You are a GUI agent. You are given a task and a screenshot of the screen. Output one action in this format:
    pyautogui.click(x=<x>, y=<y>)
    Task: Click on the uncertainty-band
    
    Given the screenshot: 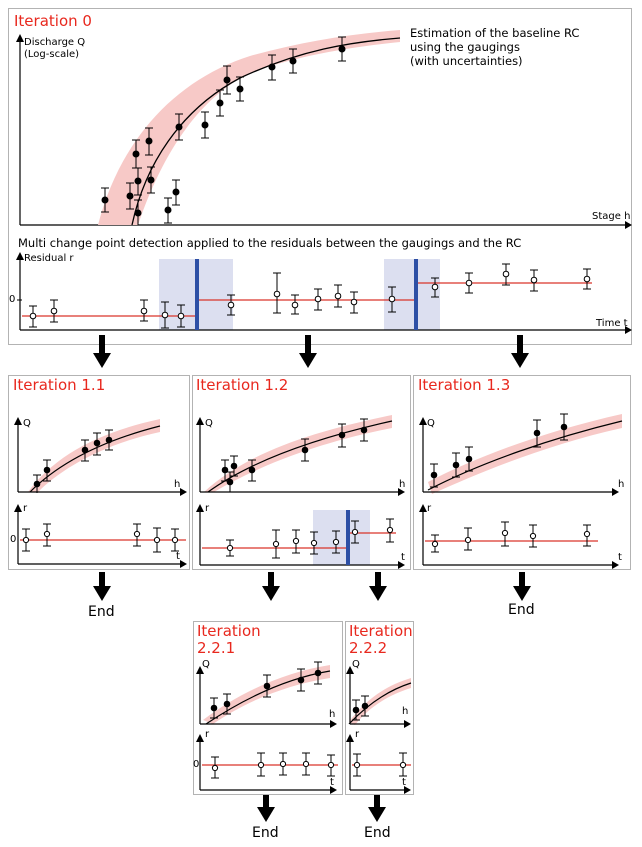 What is the action you would take?
    pyautogui.click(x=94, y=455)
    